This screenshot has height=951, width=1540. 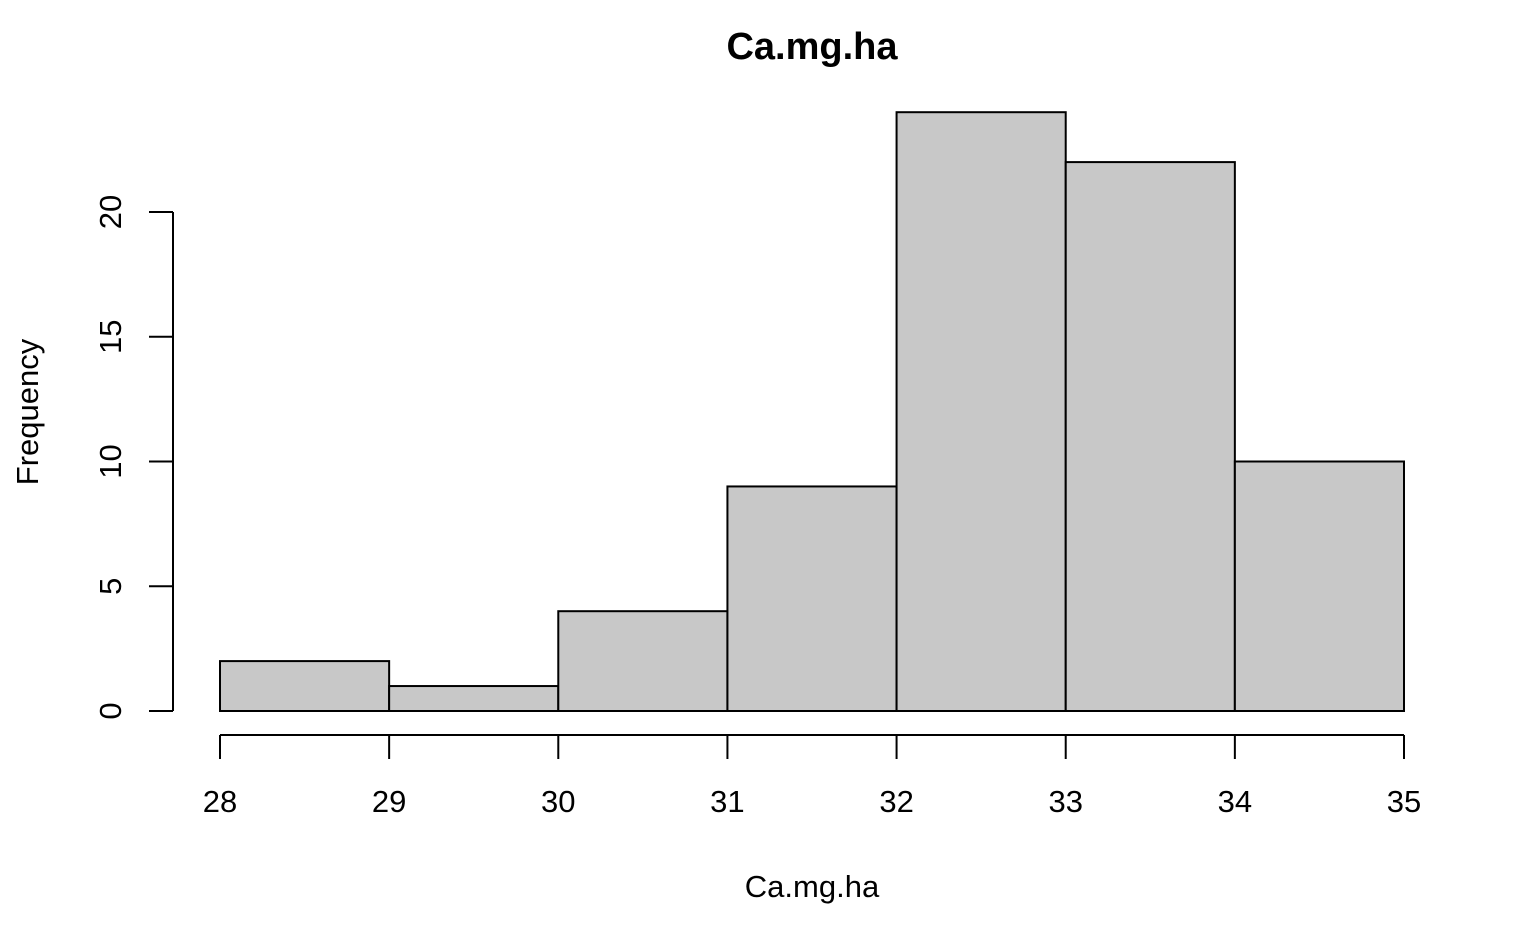 I want to click on y-axis-label: Frequency, so click(x=27, y=411).